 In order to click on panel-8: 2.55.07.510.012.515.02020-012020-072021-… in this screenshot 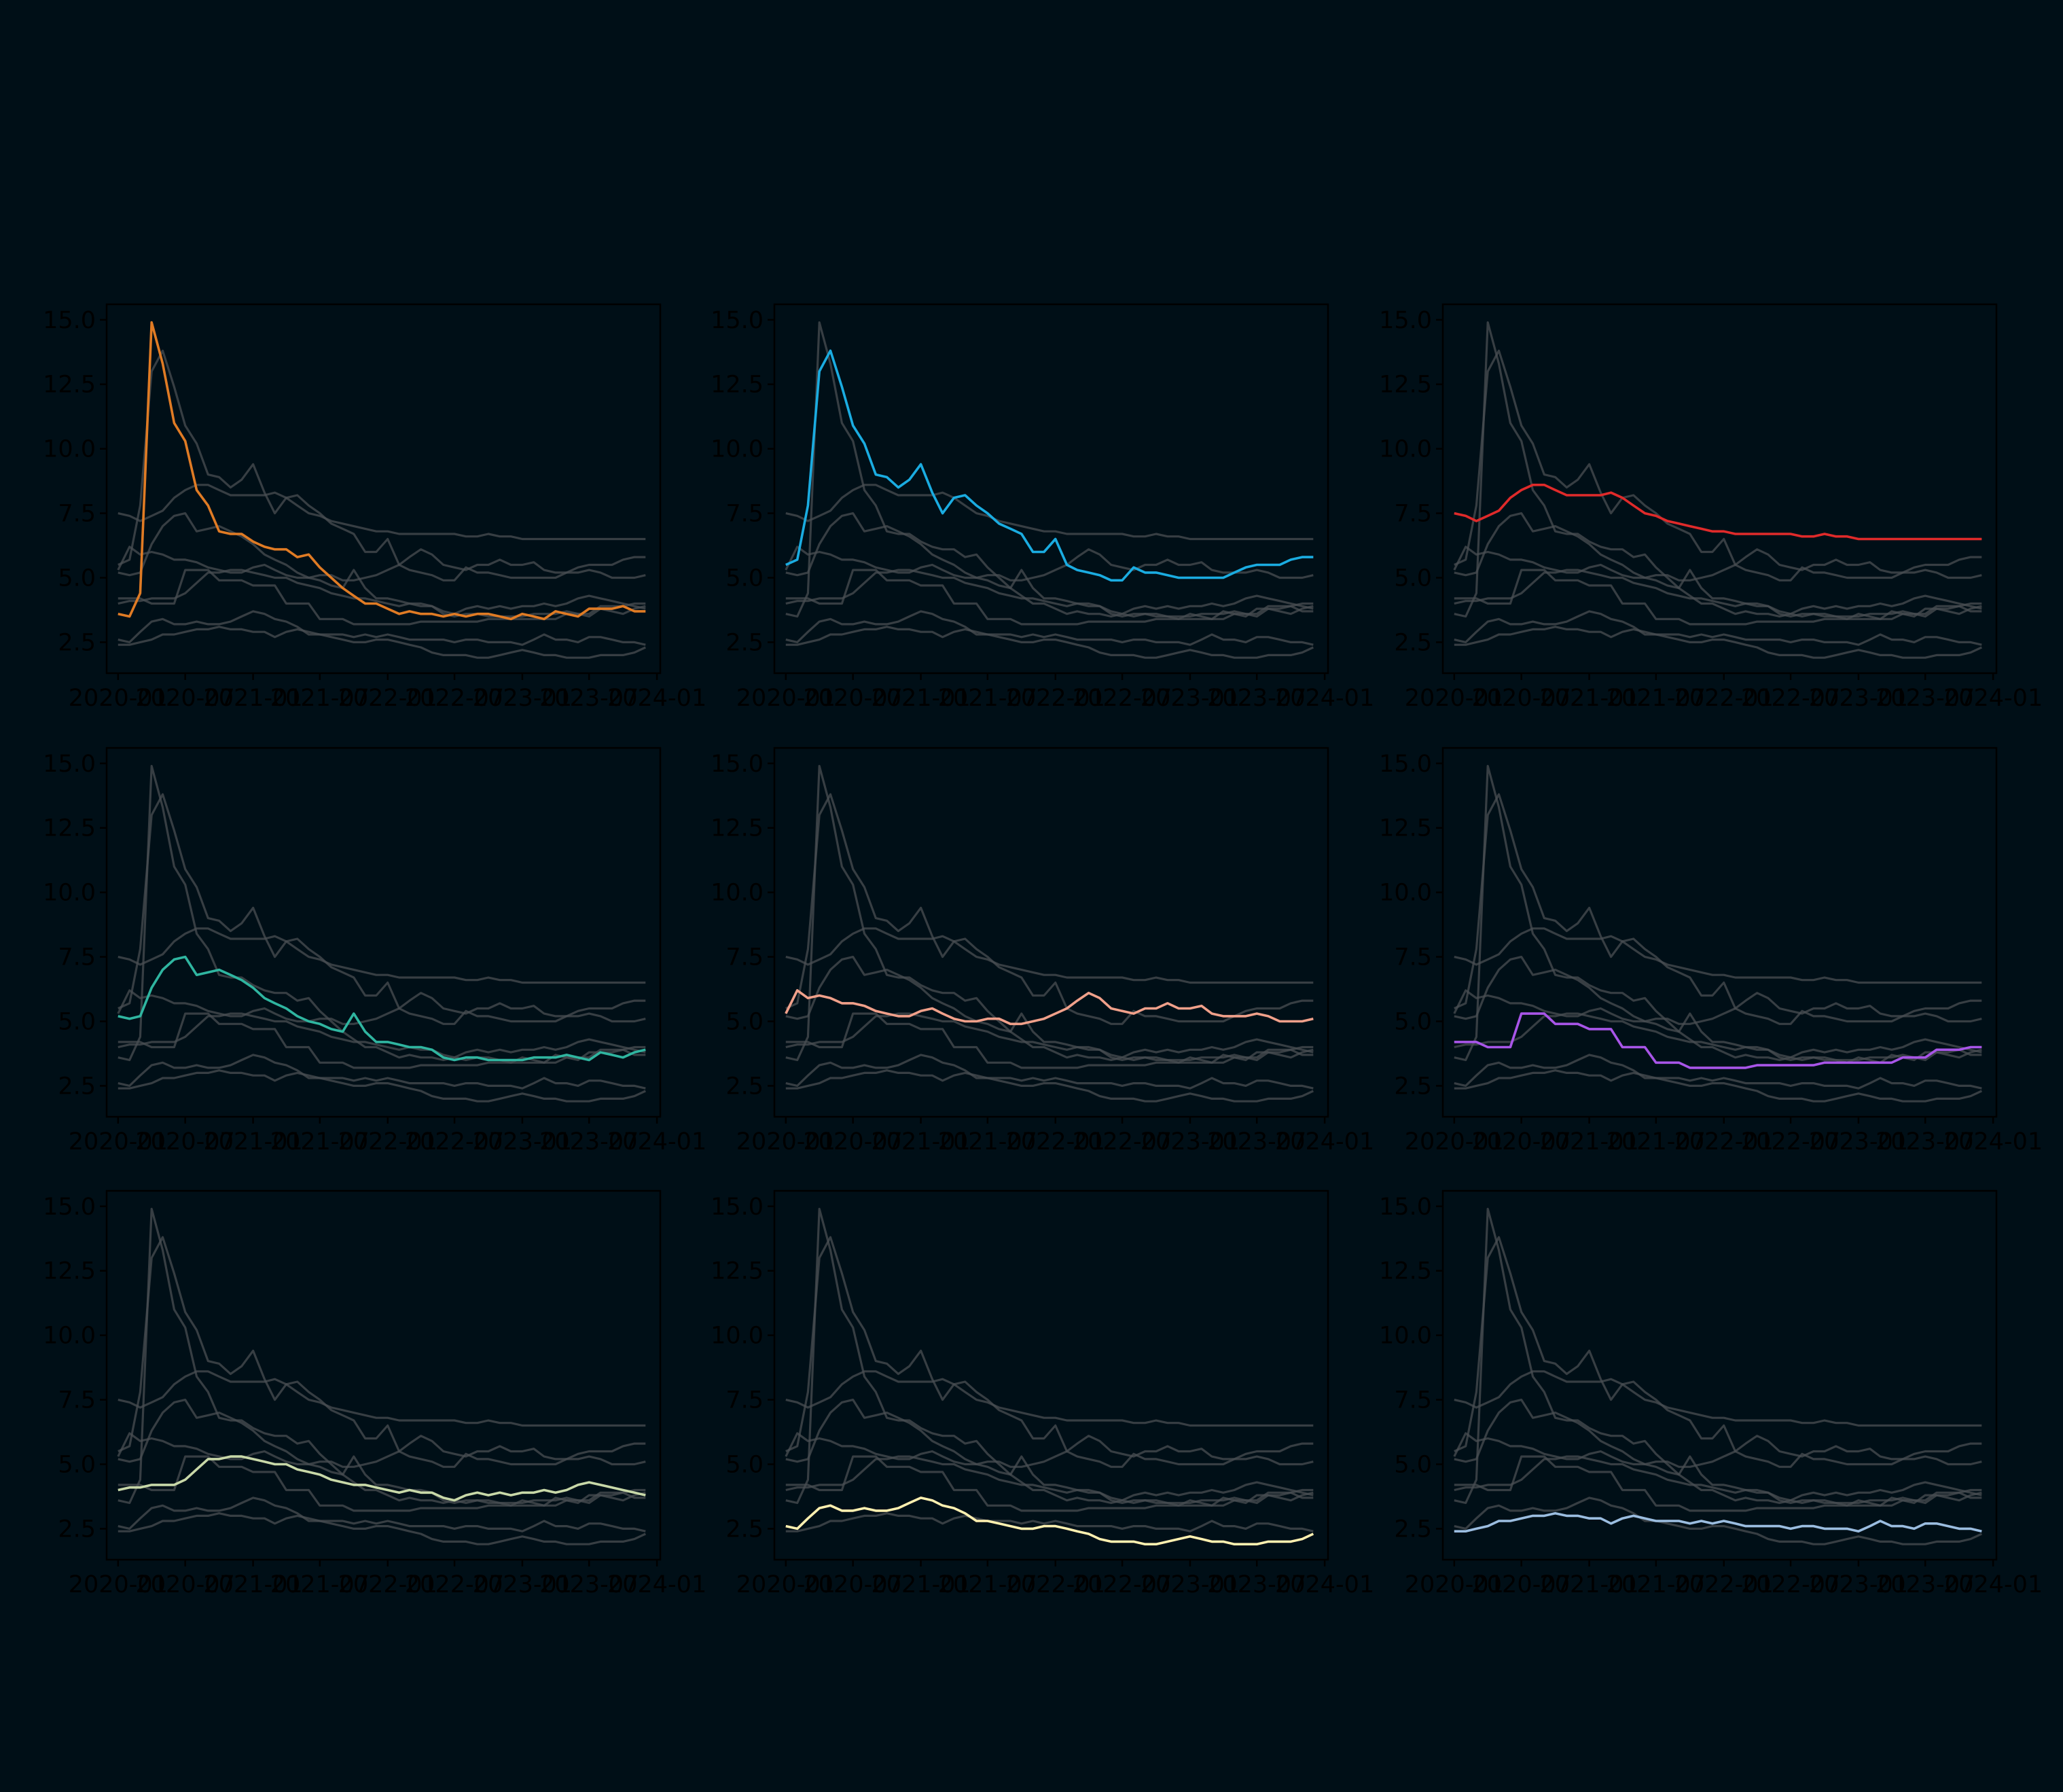, I will do `click(1042, 1393)`.